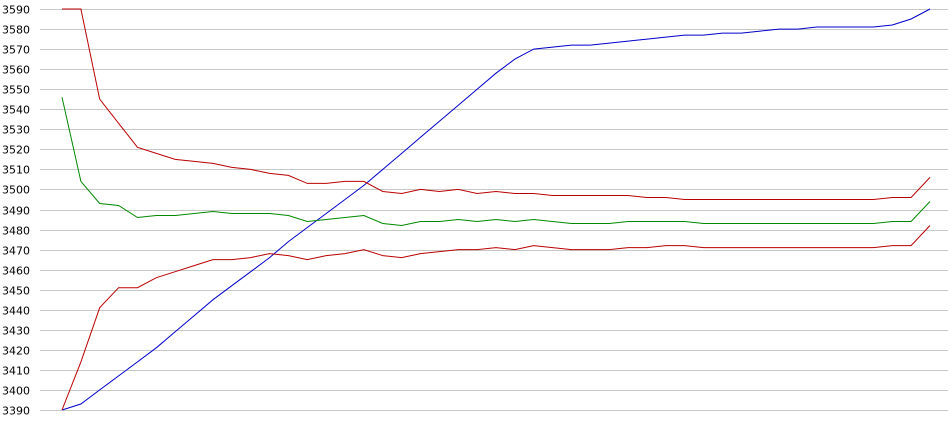 The height and width of the screenshot is (435, 950). I want to click on y-tick-label: 3520, so click(16, 150).